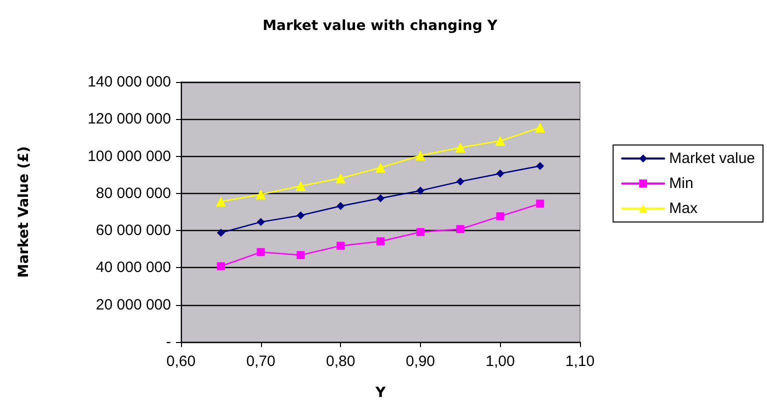 The height and width of the screenshot is (414, 767). Describe the element at coordinates (133, 305) in the screenshot. I see `y-tick-label: 20 000 000` at that location.